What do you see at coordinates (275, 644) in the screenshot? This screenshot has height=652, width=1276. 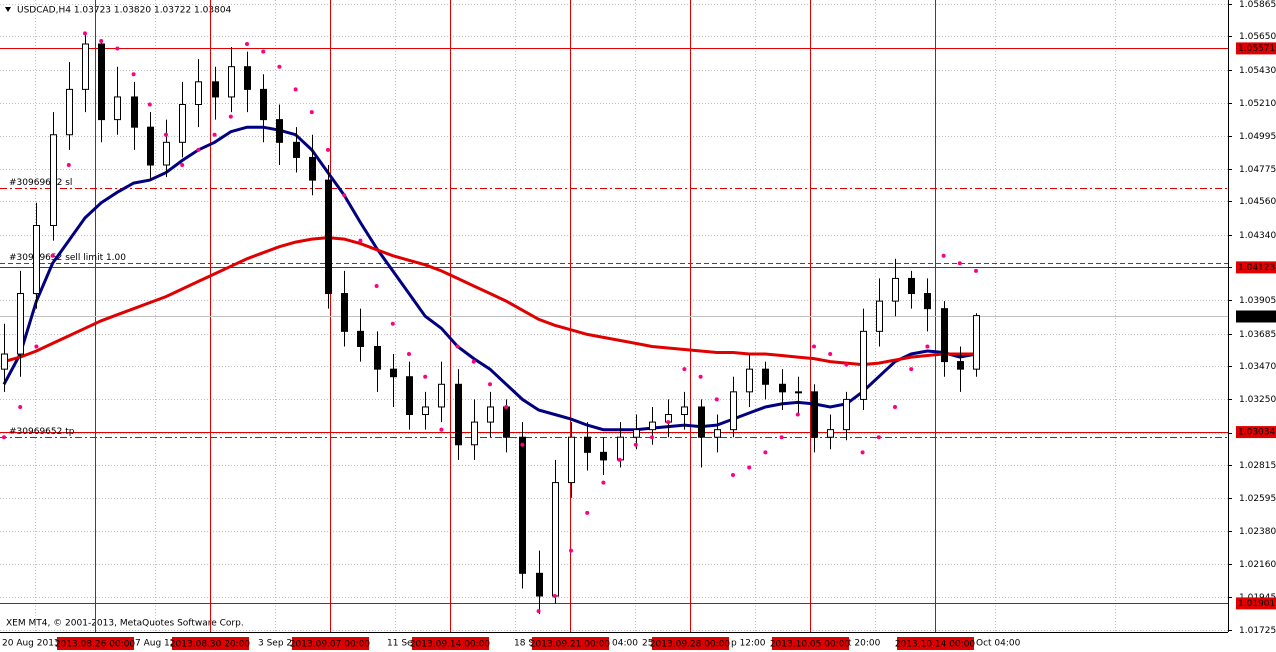 I see `x-tick-label: 3 Sep 2` at bounding box center [275, 644].